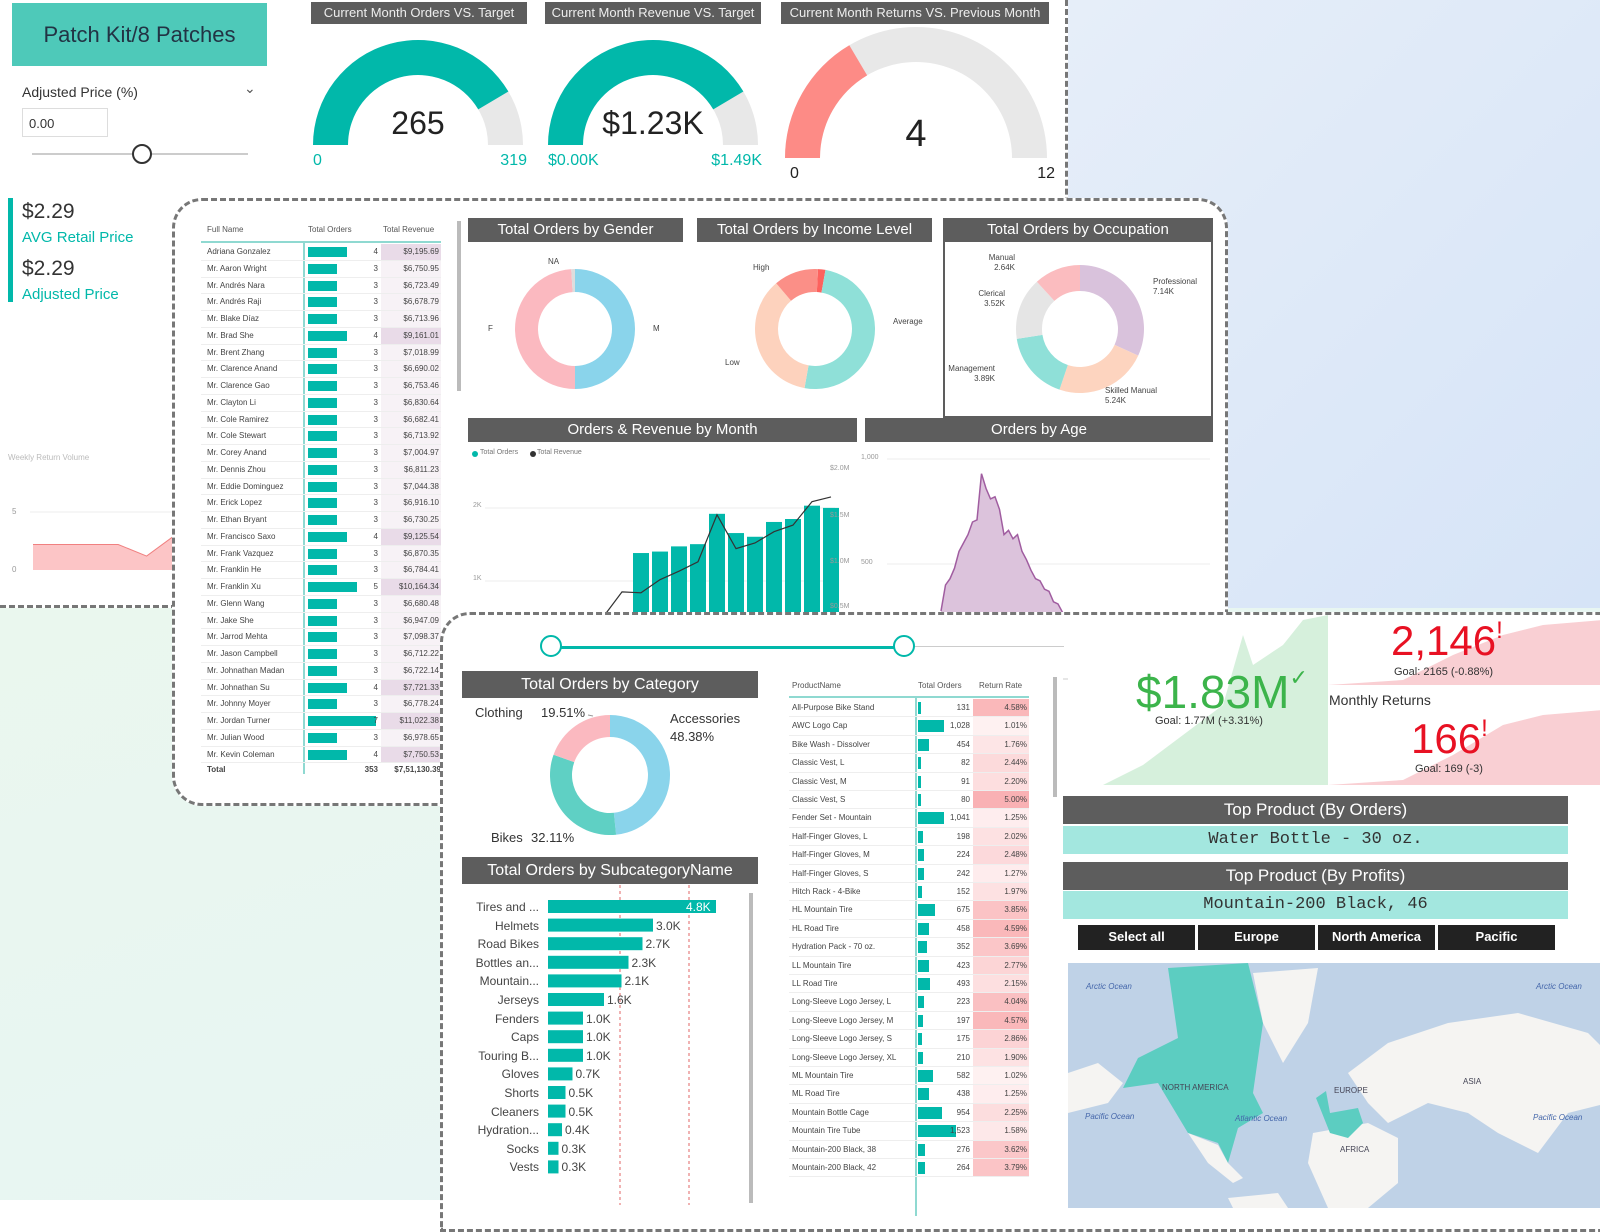 Image resolution: width=1600 pixels, height=1232 pixels. I want to click on table-row: Mr. Johnathan Su 4 $7,721.33, so click(321, 688).